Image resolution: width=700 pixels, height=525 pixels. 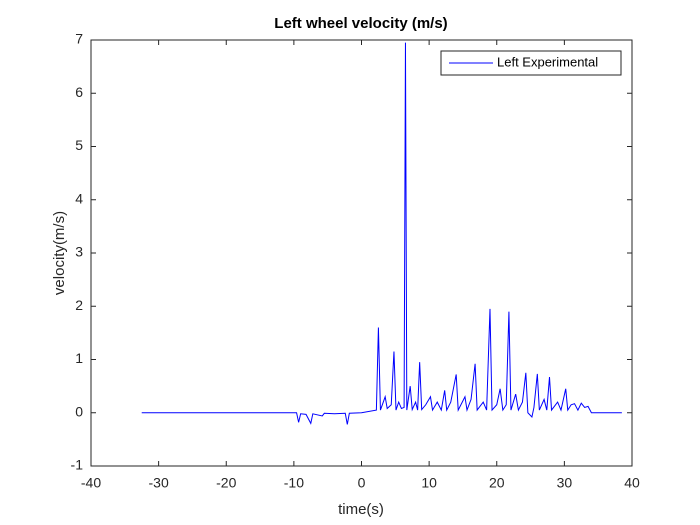 What do you see at coordinates (77, 465) in the screenshot?
I see `y-tick-label: -1` at bounding box center [77, 465].